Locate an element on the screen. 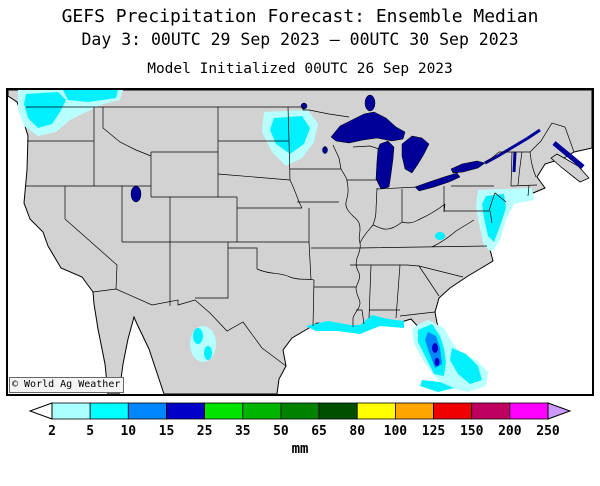 This screenshot has width=600, height=486. st-lawrence-river is located at coordinates (512, 146).